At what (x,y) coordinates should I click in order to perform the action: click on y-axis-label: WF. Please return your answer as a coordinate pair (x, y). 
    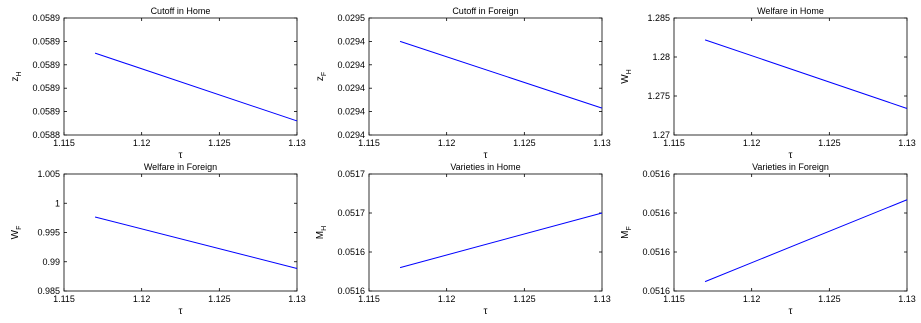
    Looking at the image, I should click on (16, 233).